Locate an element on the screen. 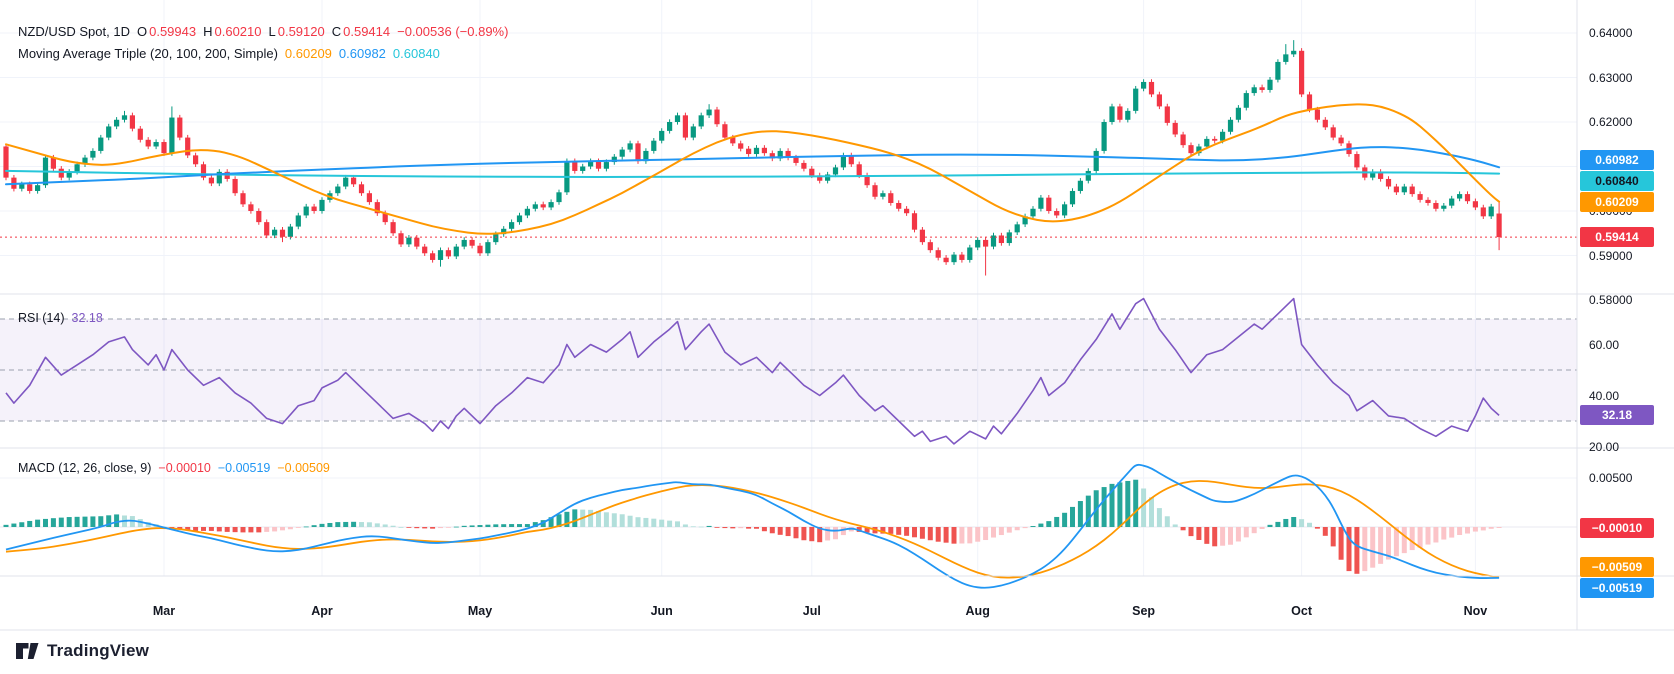 This screenshot has width=1674, height=674. price-axis-scale is located at coordinates (1625, 315).